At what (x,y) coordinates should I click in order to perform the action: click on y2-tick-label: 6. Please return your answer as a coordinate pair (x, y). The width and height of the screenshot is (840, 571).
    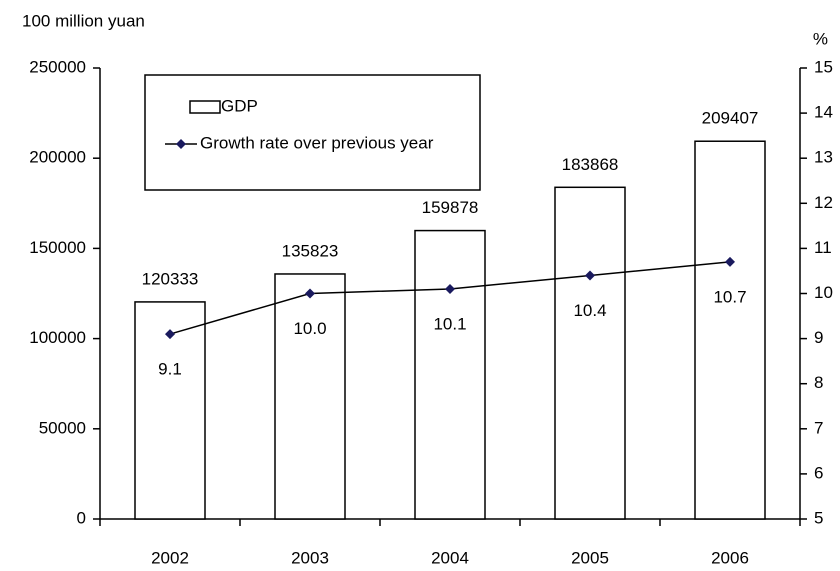
    Looking at the image, I should click on (818, 472).